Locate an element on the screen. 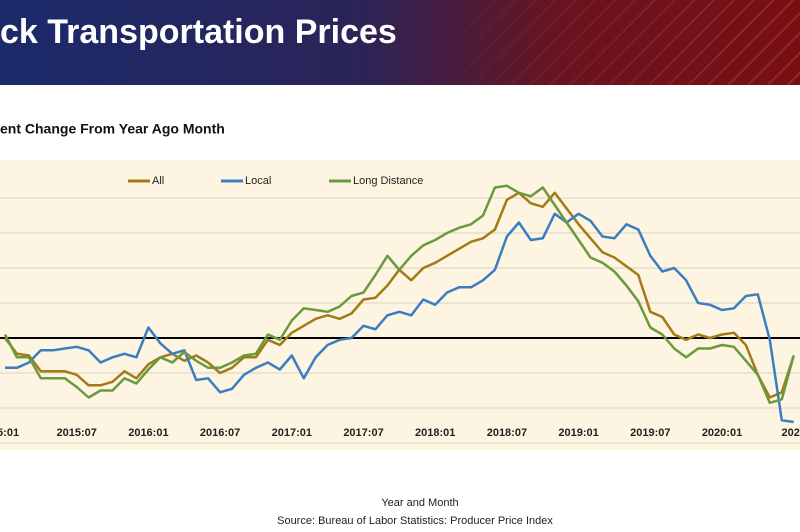 The height and width of the screenshot is (532, 800). x-tick-label: 2020 is located at coordinates (790, 433).